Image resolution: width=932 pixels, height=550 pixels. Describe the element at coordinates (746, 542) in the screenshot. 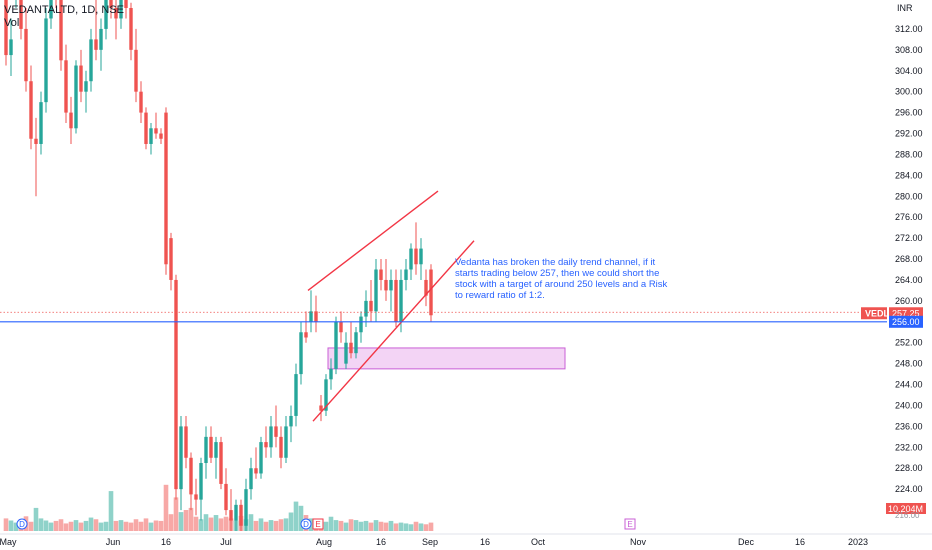

I see `time-tick-label: Dec` at that location.